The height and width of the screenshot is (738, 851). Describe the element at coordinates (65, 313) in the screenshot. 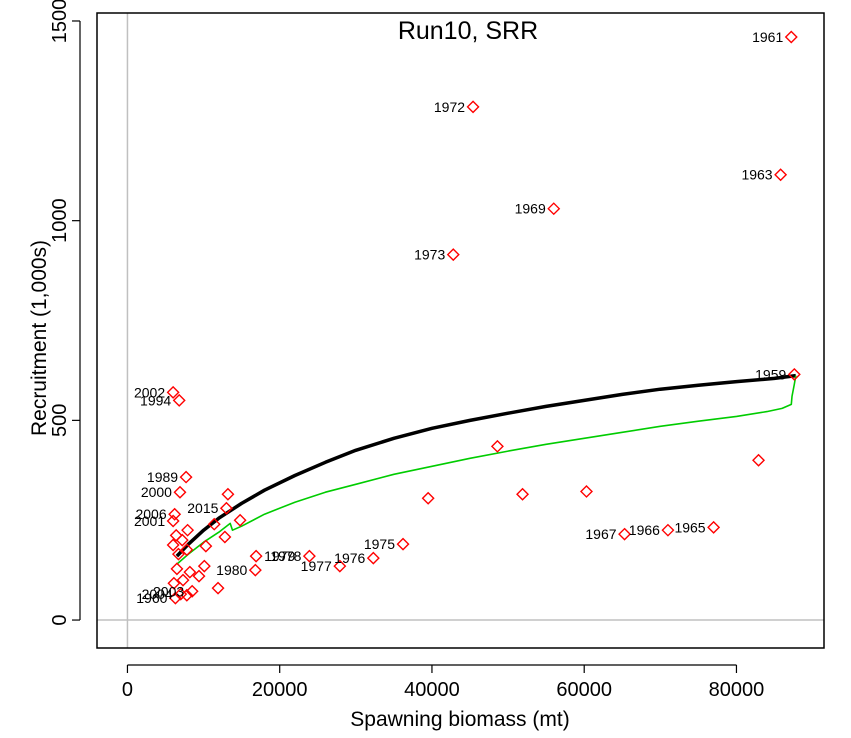

I see `y-axis: 0 500 1000 1500` at that location.